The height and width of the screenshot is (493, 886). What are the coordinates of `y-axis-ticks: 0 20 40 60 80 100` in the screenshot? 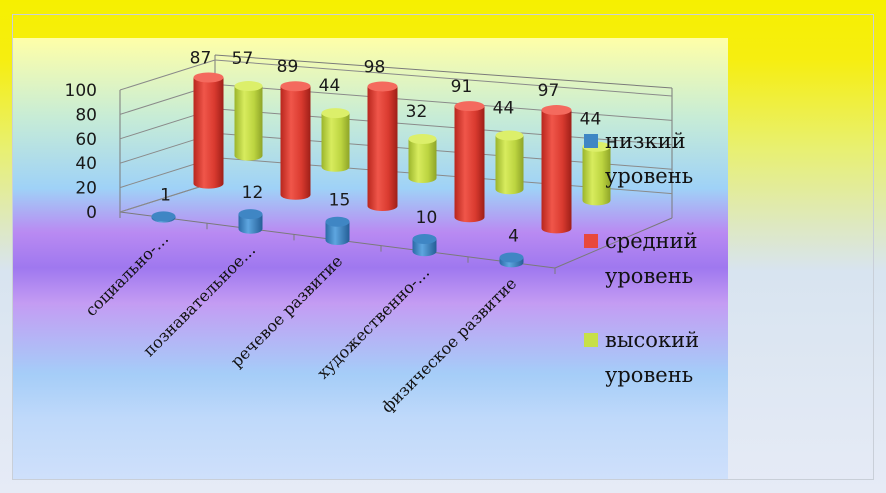 It's located at (81, 152).